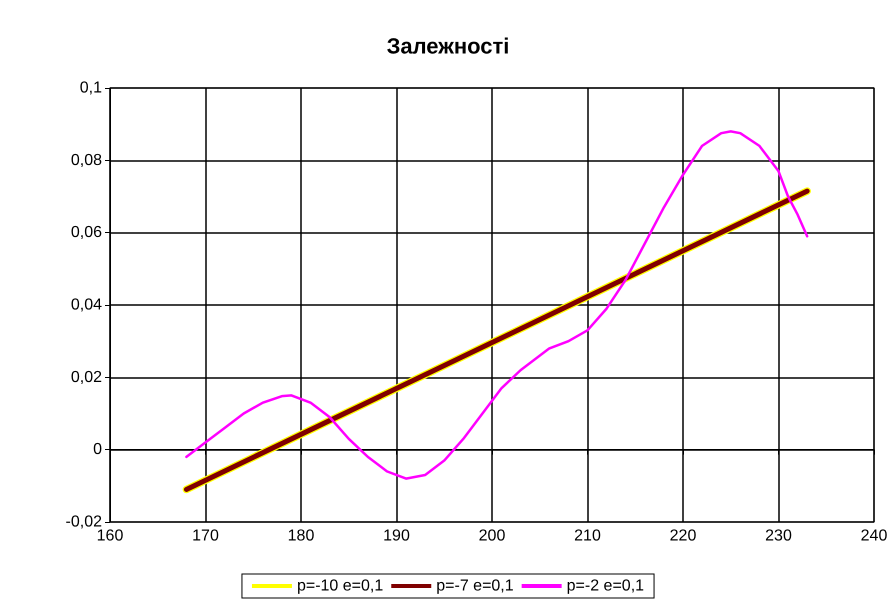  What do you see at coordinates (587, 536) in the screenshot?
I see `x-tick-label: 210` at bounding box center [587, 536].